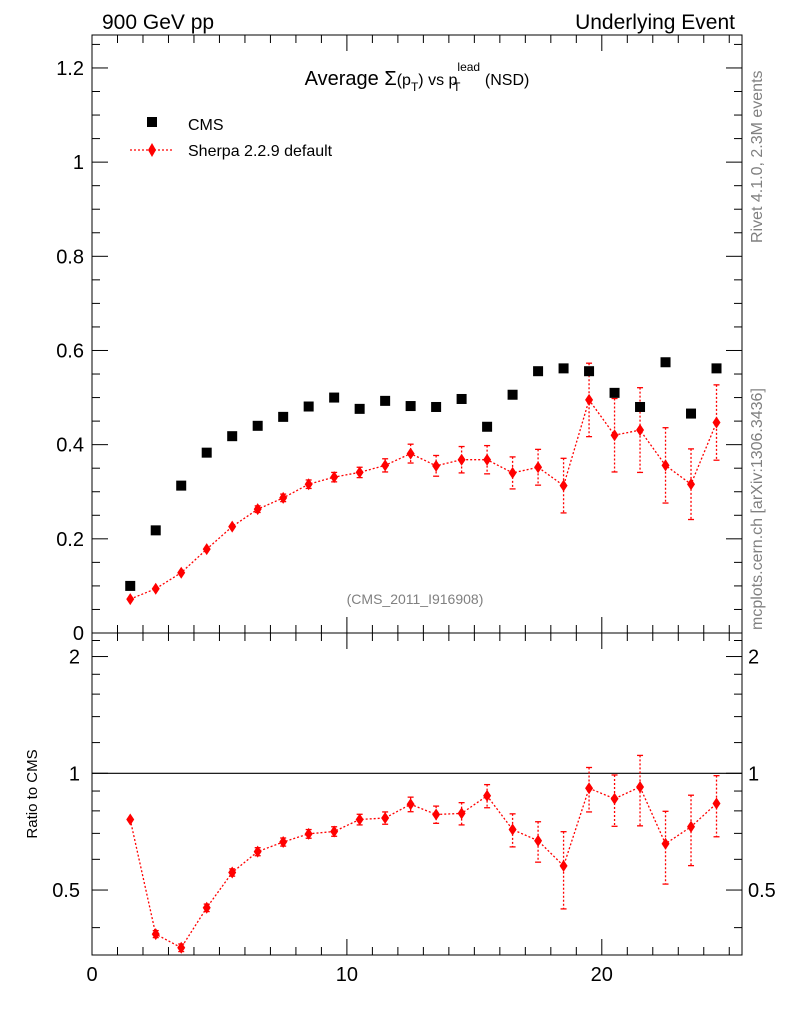 The height and width of the screenshot is (1024, 786). Describe the element at coordinates (347, 975) in the screenshot. I see `ratio-xtick-label: 10` at that location.